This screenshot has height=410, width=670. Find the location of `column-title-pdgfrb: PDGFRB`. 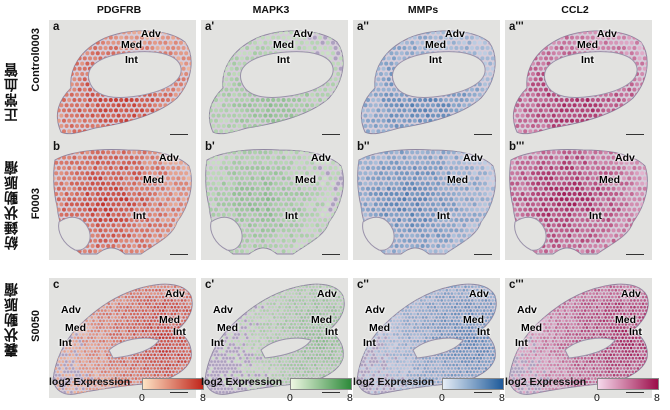

column-title-pdgfrb: PDGFRB is located at coordinates (119, 10).